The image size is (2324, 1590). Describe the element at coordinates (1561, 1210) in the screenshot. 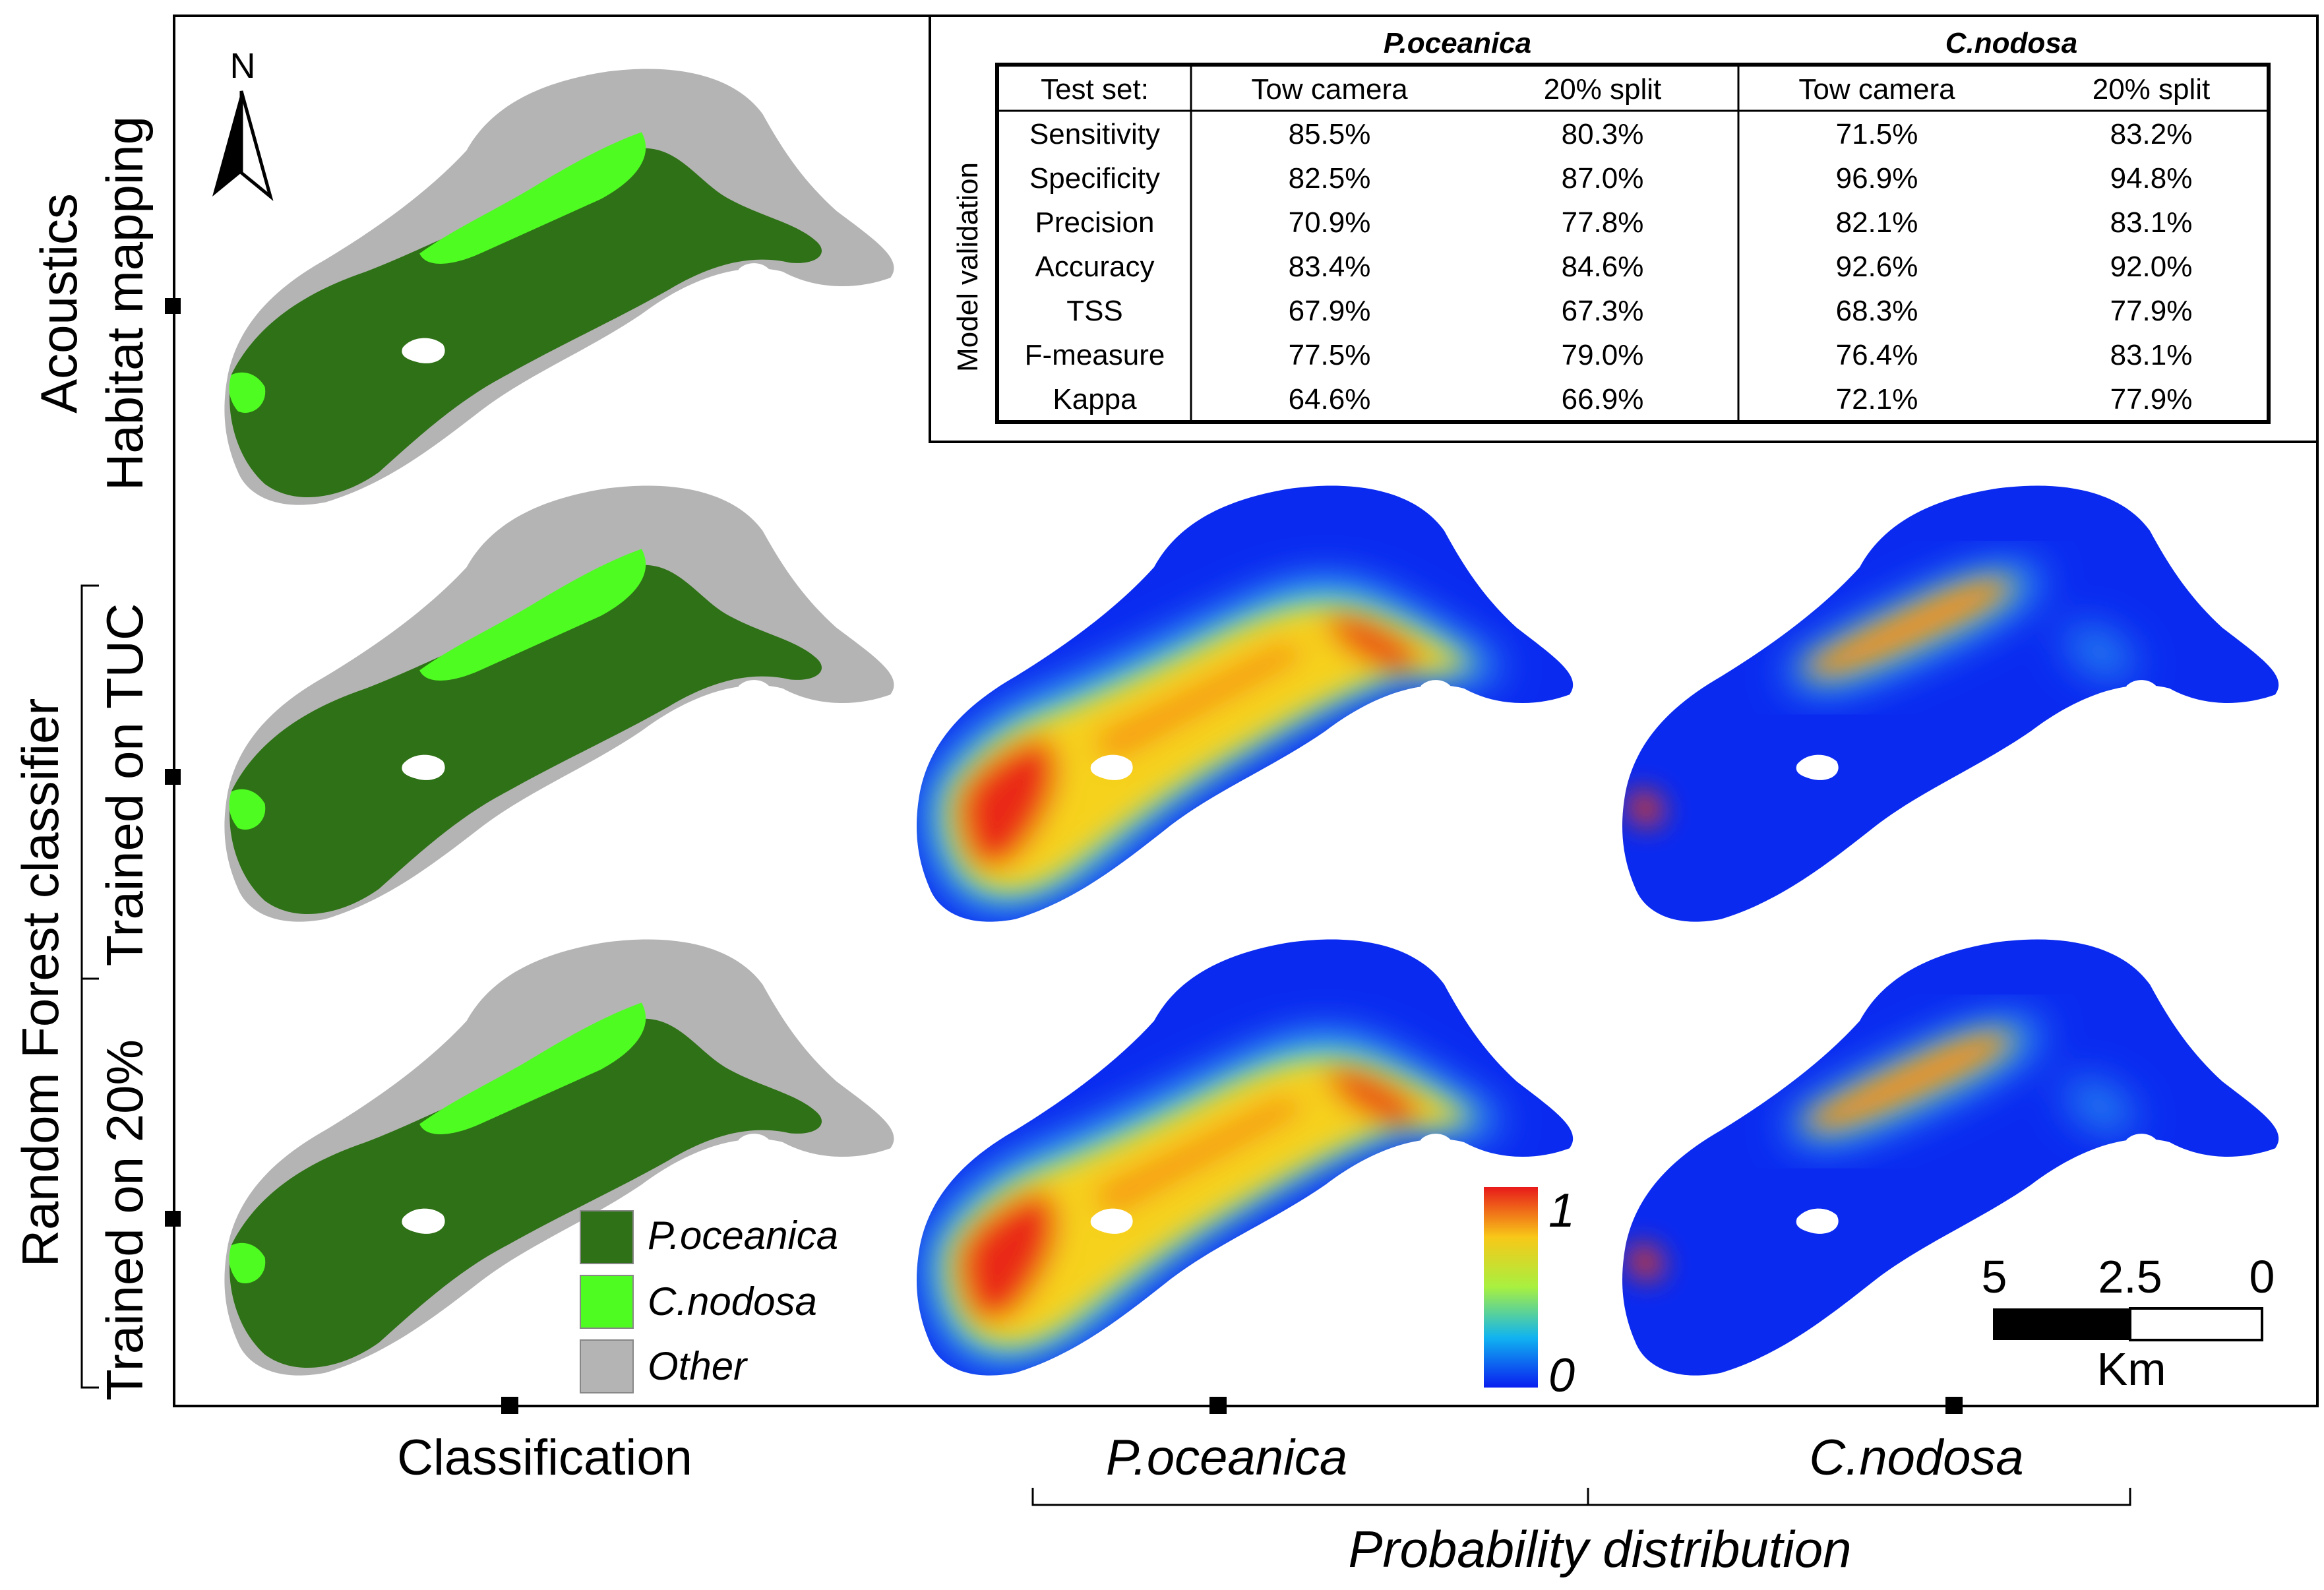

I see `colorbar-max-label: 1` at that location.